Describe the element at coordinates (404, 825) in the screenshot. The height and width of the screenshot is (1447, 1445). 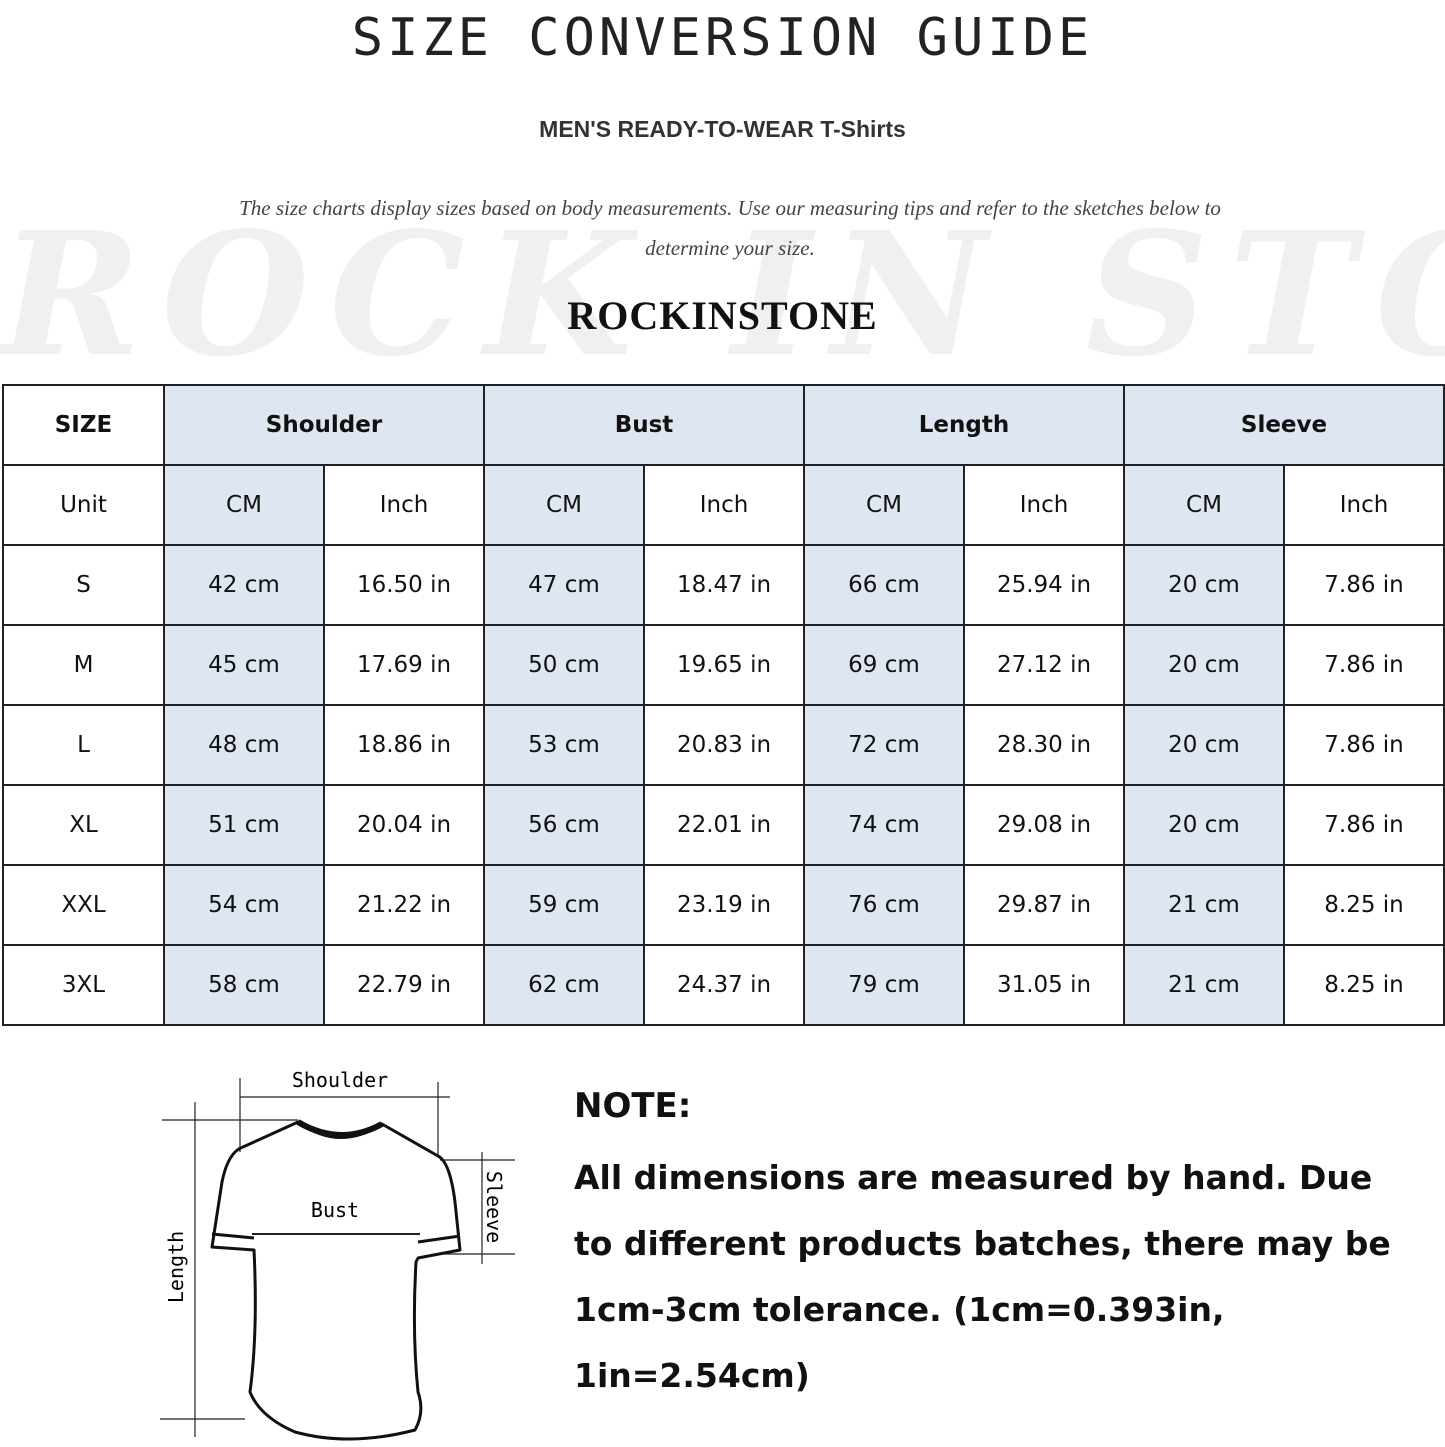
I see `value-cell: 20.04 in` at that location.